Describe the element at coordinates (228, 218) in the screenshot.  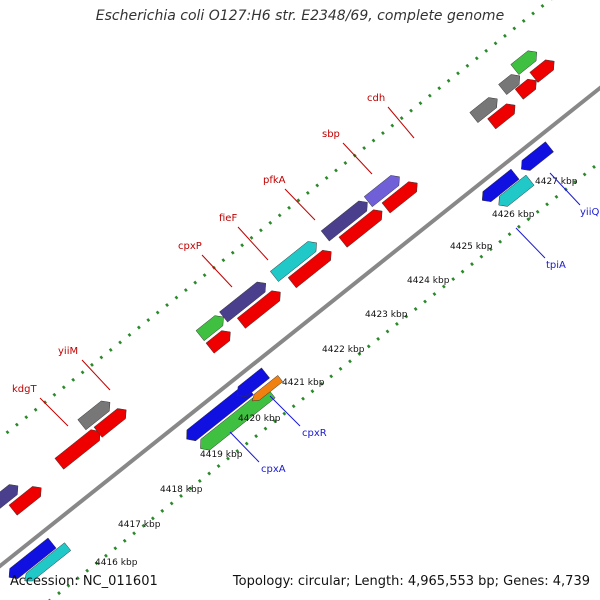
I see `gene-label-fieF: fieF` at that location.